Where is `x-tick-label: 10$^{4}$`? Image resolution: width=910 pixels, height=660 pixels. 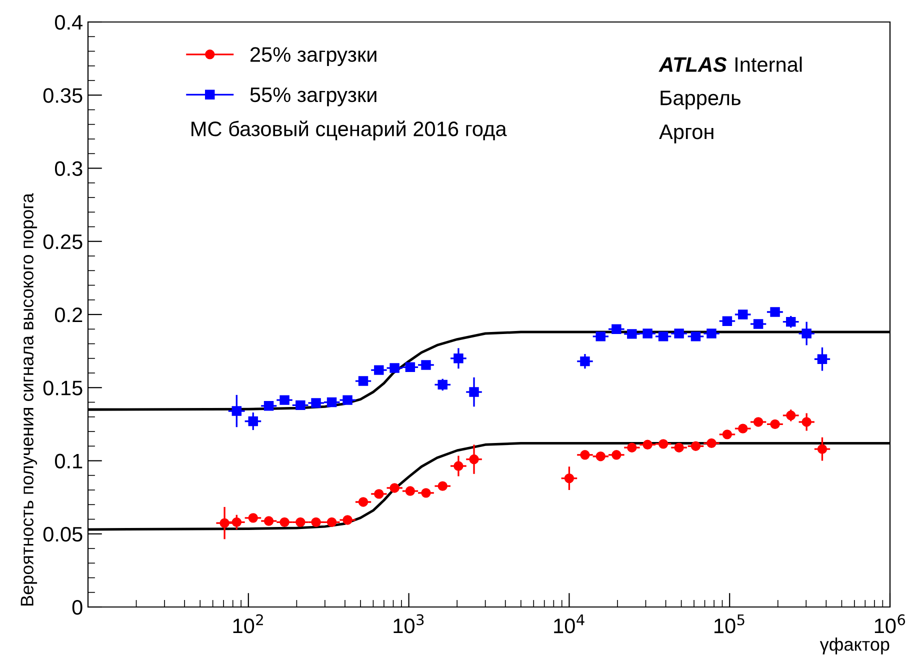
x-tick-label: 10$^{4}$ is located at coordinates (569, 624).